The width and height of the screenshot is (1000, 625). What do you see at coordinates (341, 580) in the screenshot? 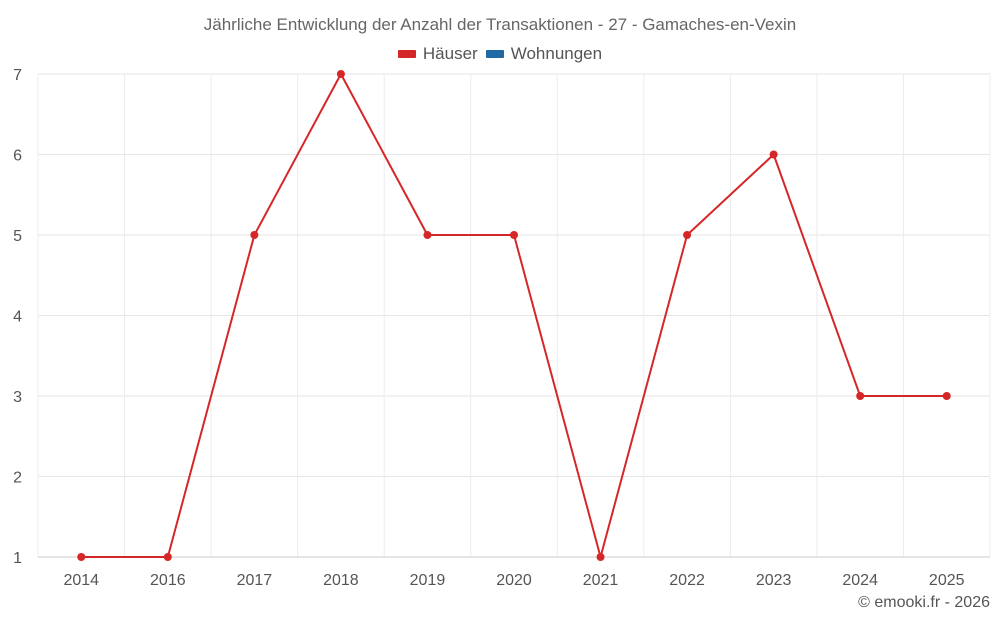
I see `x-tick-label: 2018` at bounding box center [341, 580].